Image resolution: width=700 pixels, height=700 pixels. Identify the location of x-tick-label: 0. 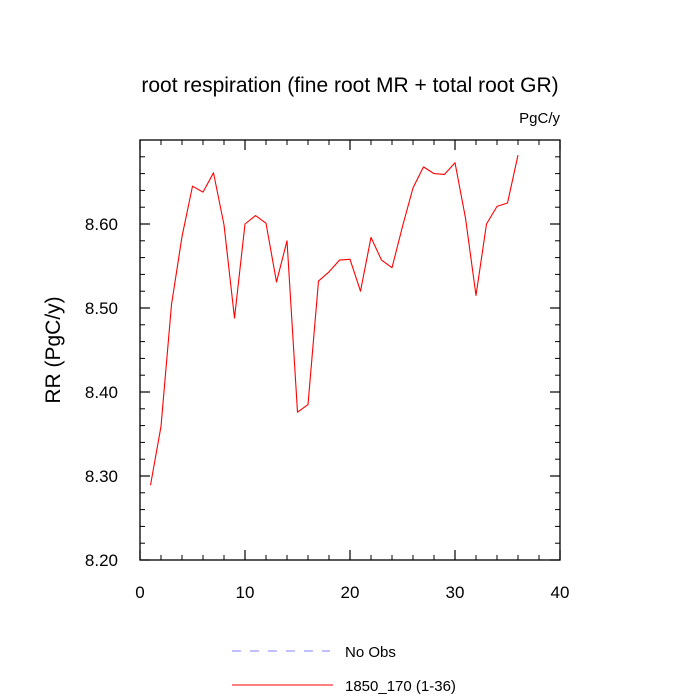
(139, 592).